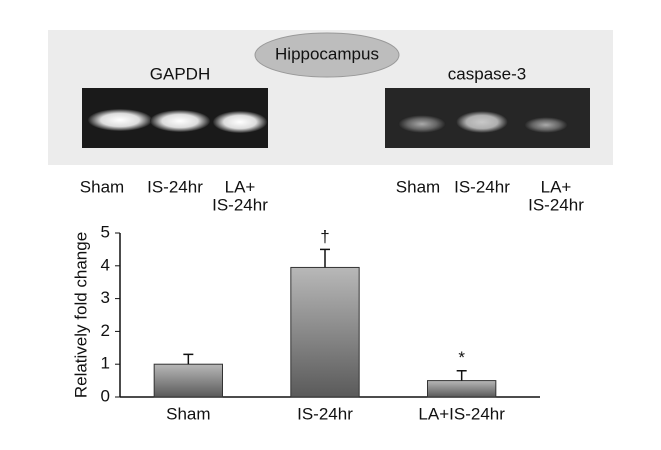  Describe the element at coordinates (461, 357) in the screenshot. I see `significance-mark: *` at that location.